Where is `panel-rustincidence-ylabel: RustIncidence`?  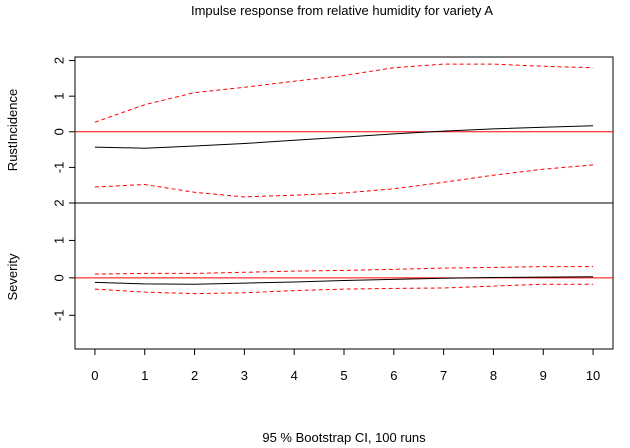
panel-rustincidence-ylabel: RustIncidence is located at coordinates (12, 130).